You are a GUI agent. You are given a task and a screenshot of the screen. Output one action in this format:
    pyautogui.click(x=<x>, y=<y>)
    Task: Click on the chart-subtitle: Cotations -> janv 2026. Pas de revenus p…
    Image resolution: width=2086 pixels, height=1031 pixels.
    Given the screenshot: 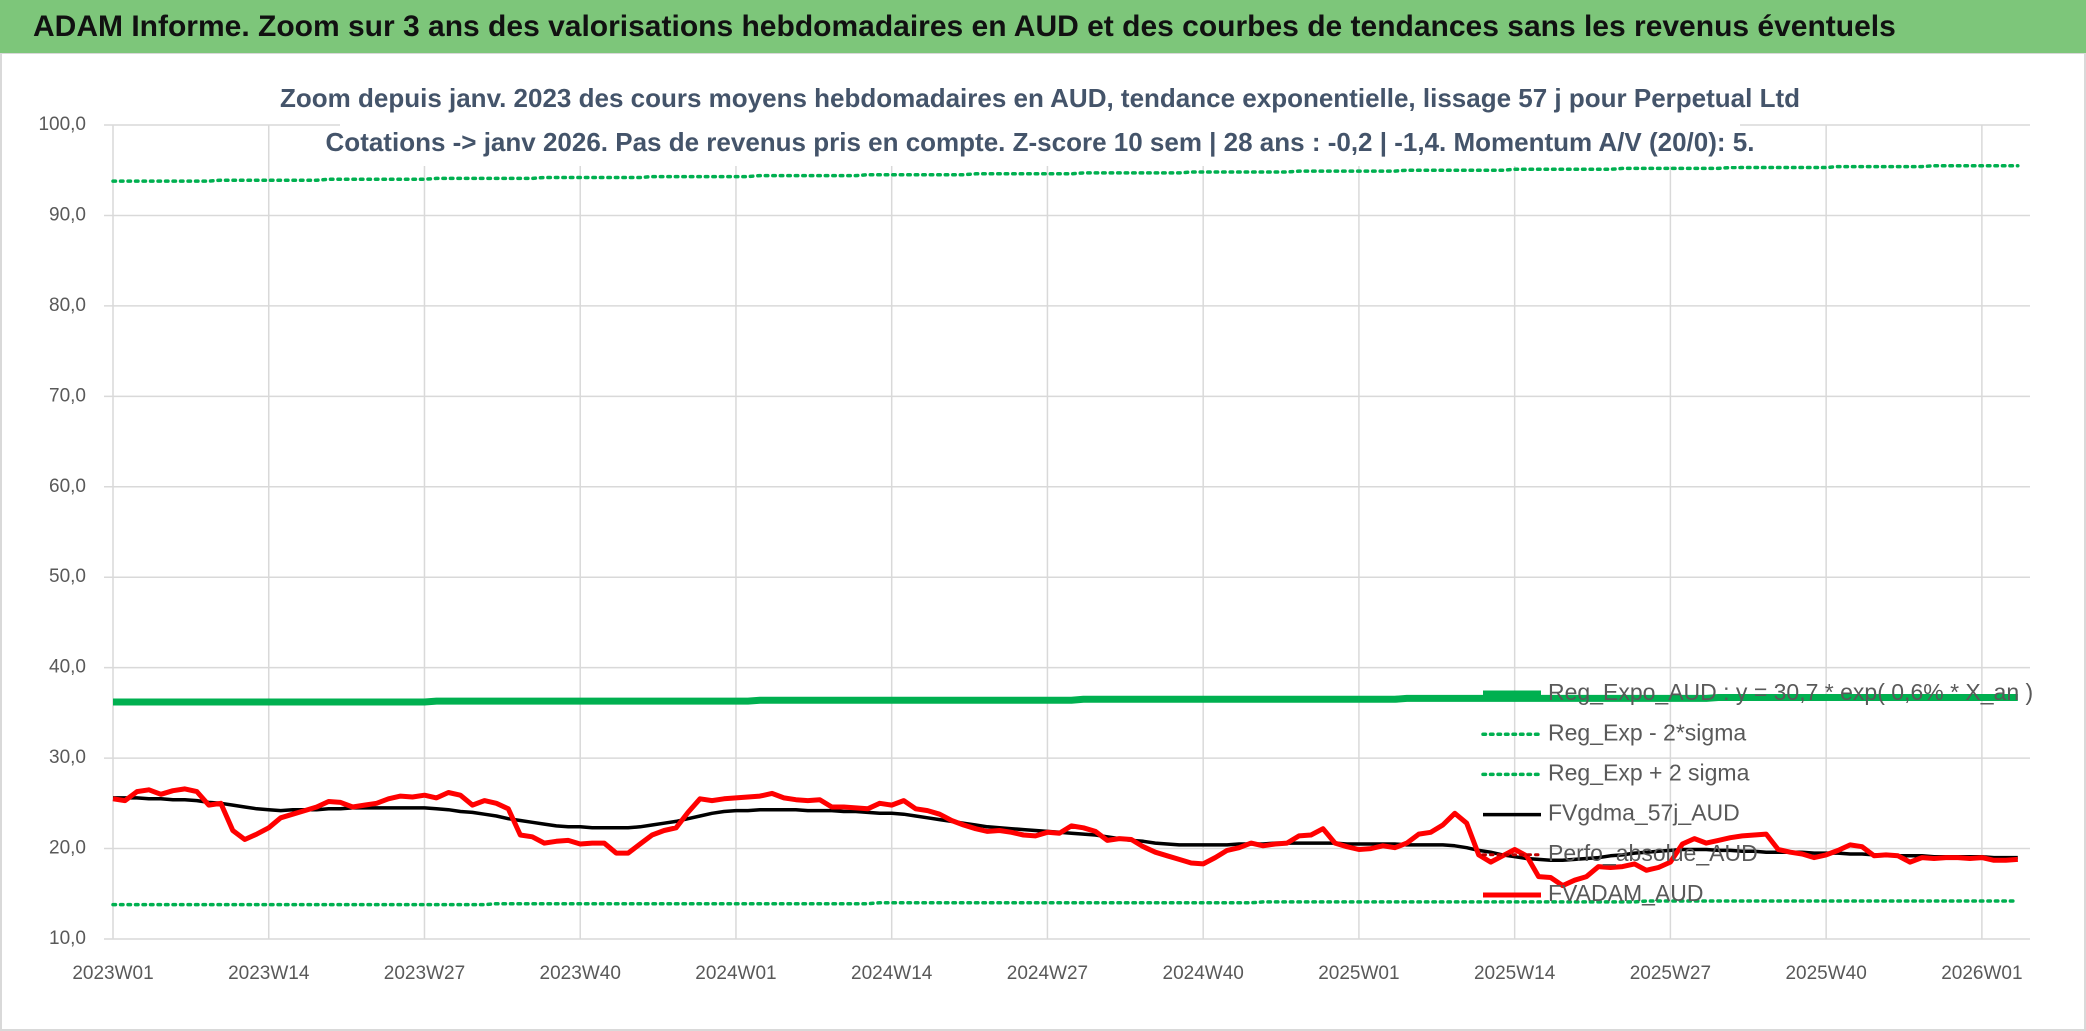 What is the action you would take?
    pyautogui.click(x=1040, y=142)
    